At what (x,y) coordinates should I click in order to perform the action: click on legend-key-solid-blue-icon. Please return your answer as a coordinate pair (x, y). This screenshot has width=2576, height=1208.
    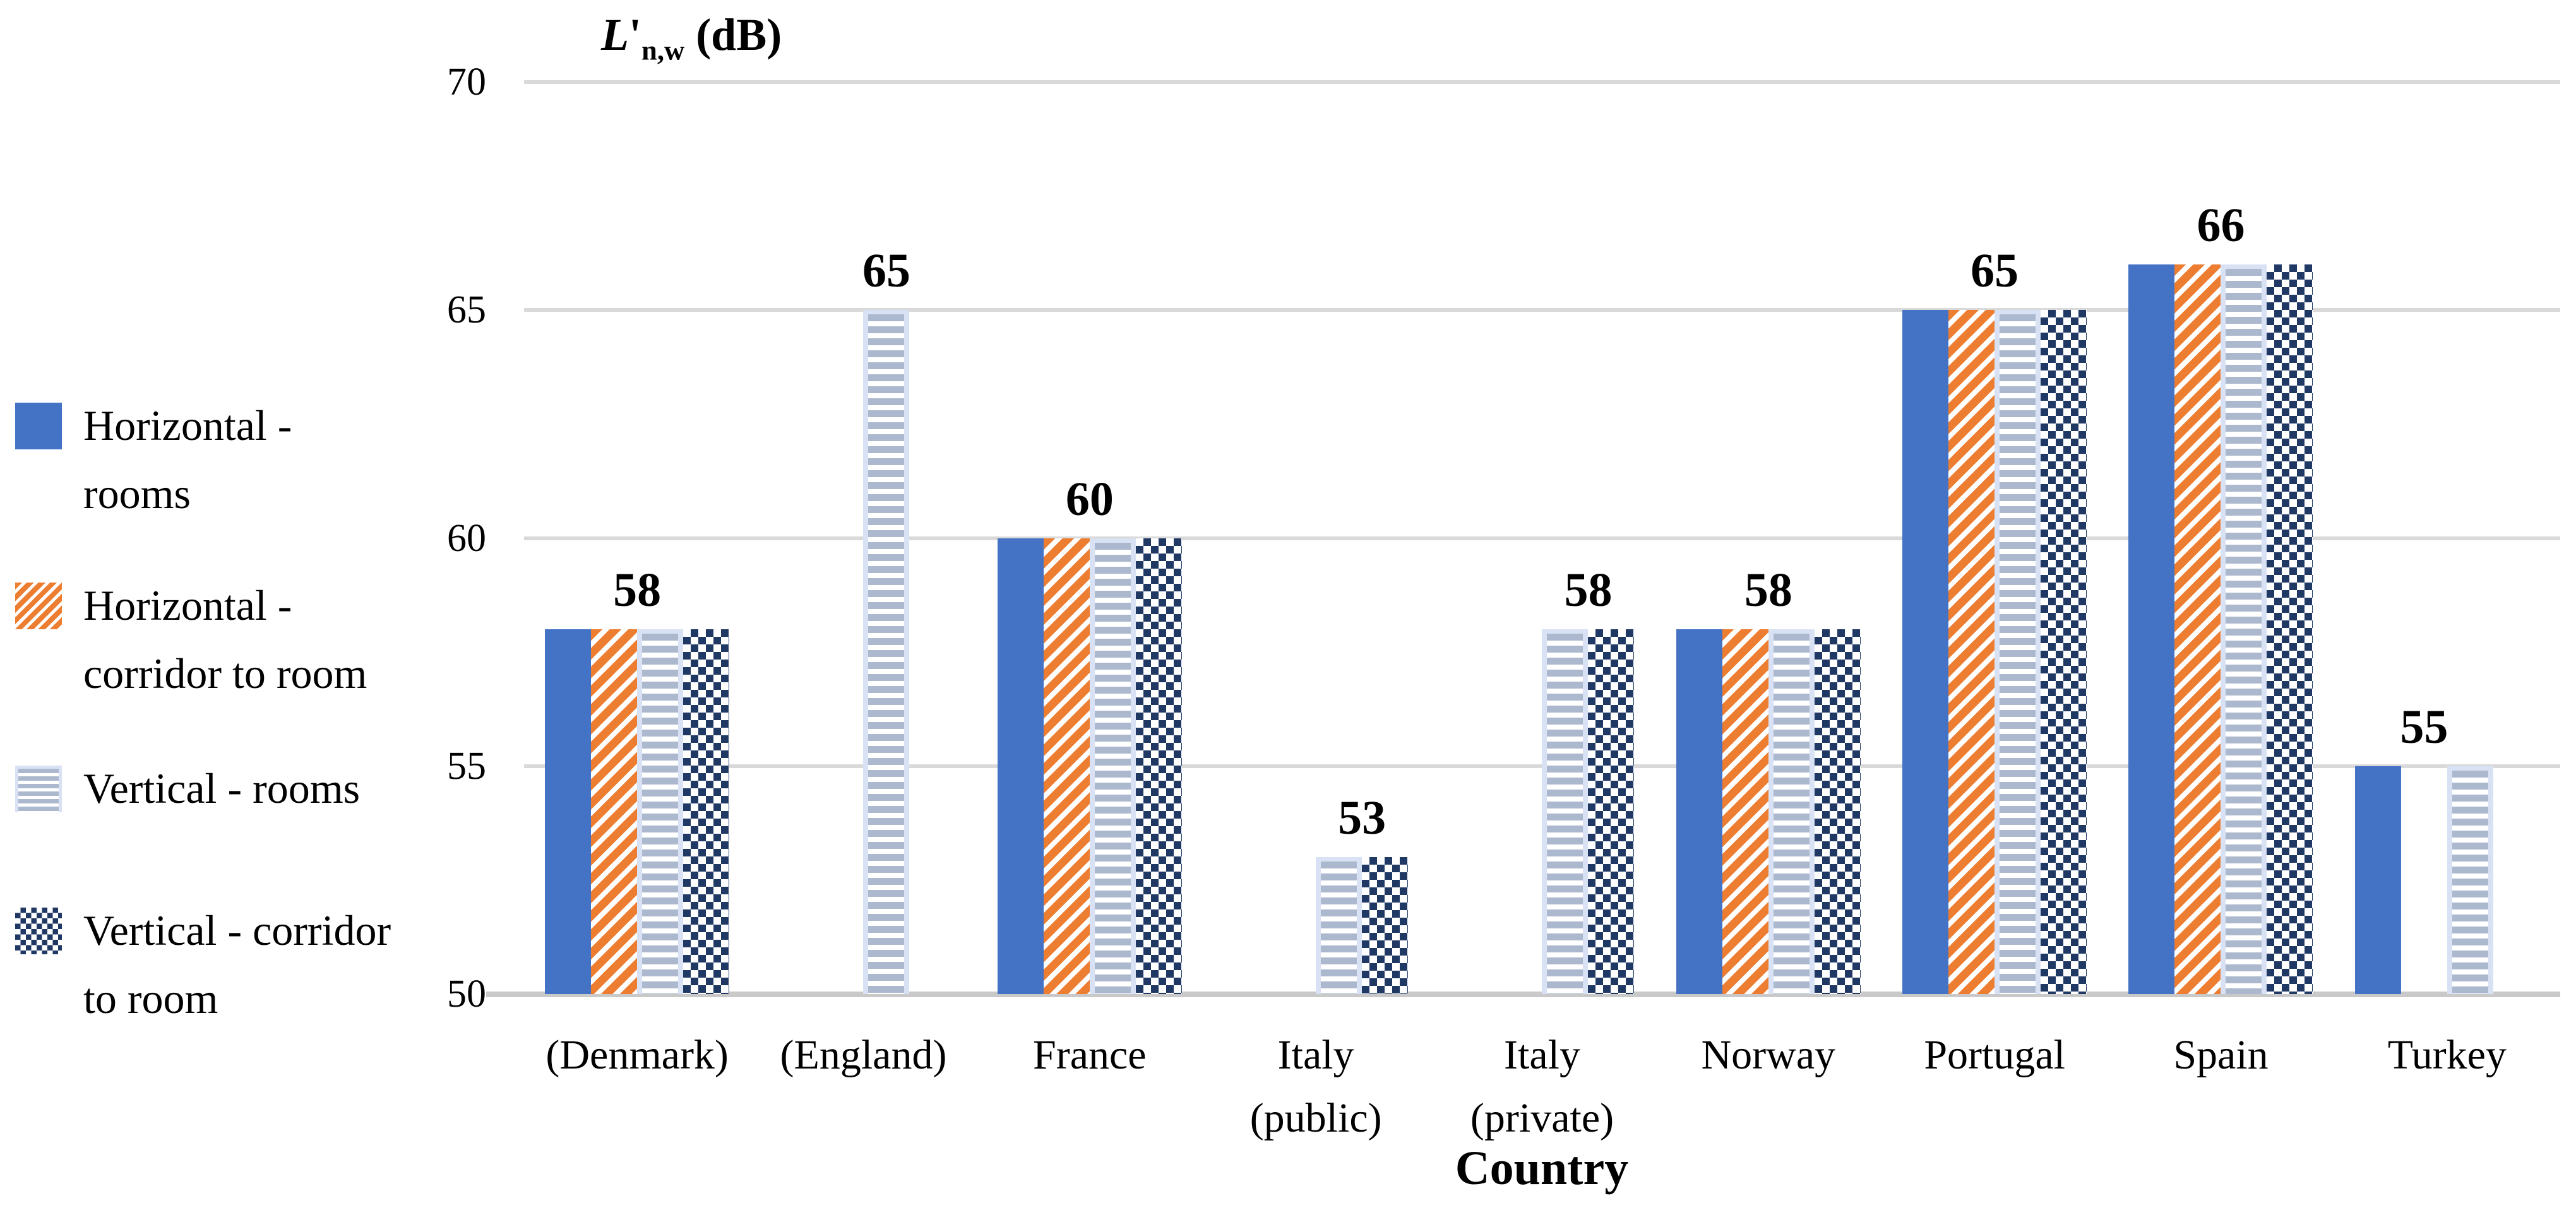
    Looking at the image, I should click on (38, 426).